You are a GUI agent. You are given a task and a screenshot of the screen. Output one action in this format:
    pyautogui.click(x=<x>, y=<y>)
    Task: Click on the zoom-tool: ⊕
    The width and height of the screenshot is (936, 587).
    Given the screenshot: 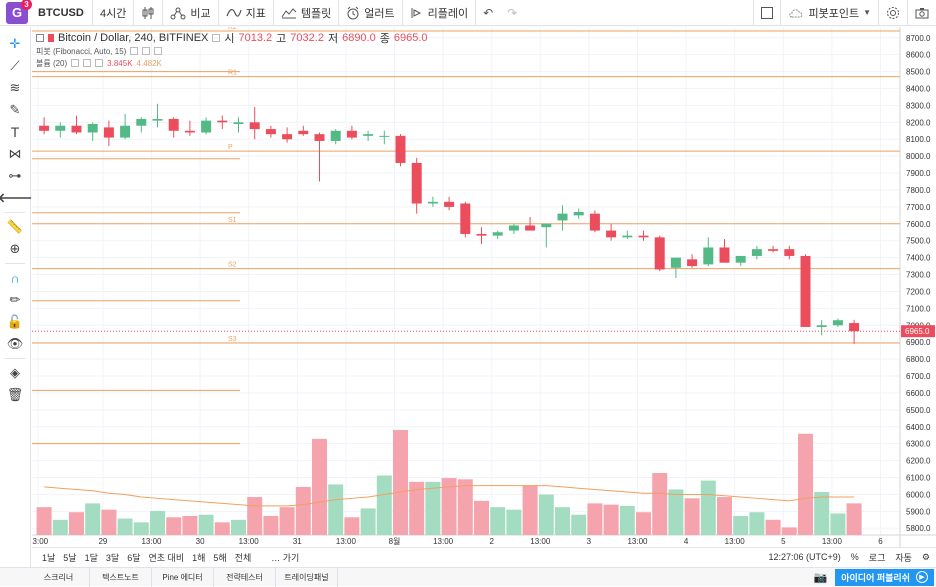 What is the action you would take?
    pyautogui.click(x=15, y=249)
    